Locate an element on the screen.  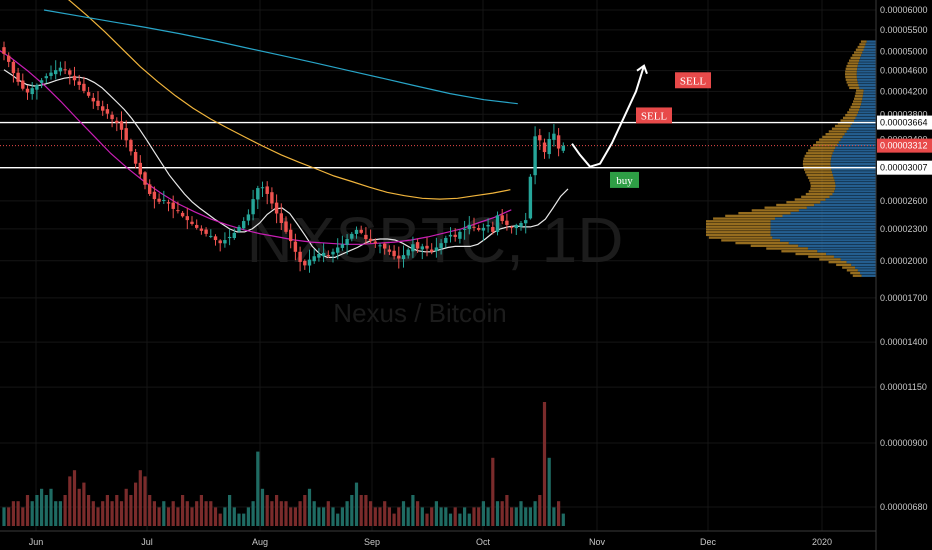
price-tag-label: 0.00003312 is located at coordinates (904, 146).